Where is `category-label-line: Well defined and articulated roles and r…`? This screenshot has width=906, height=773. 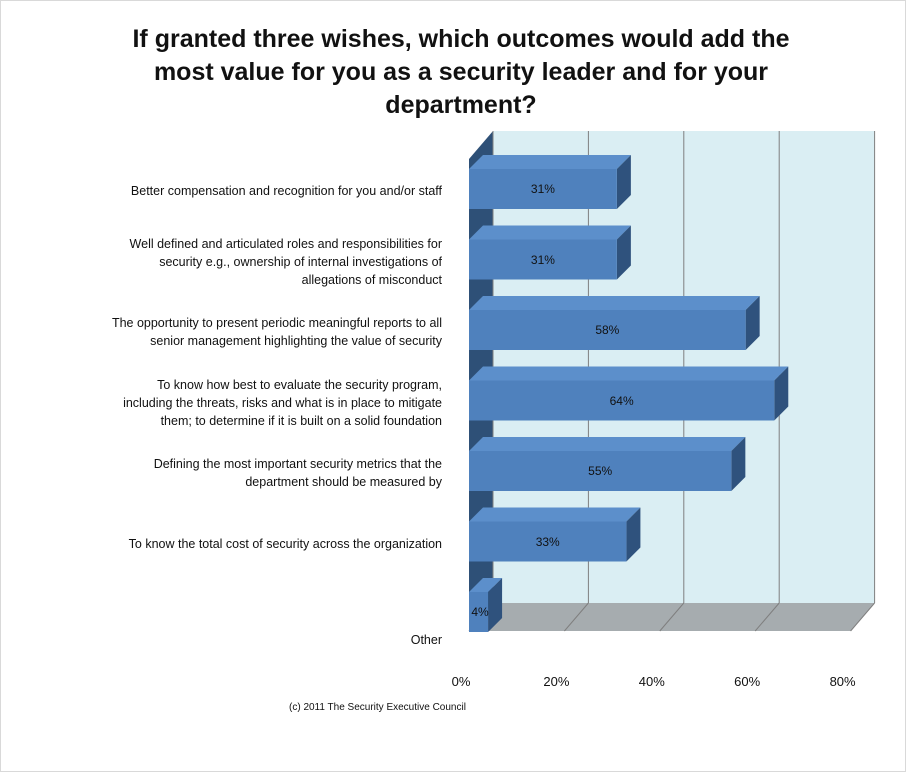
category-label-line: Well defined and articulated roles and r… is located at coordinates (285, 243).